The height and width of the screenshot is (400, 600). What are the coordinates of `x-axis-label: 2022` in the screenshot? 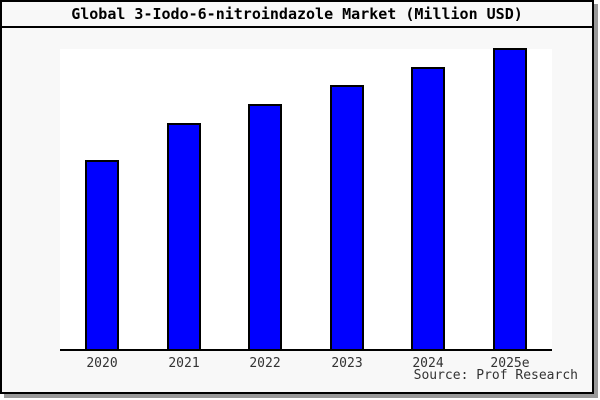 It's located at (265, 363).